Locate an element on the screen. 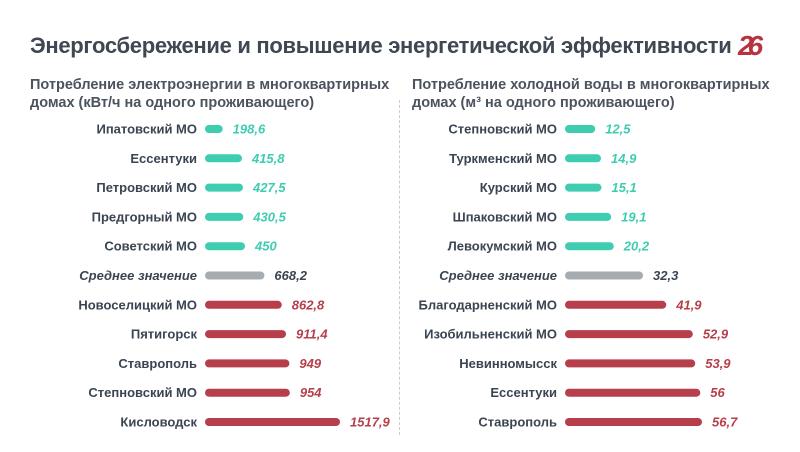  value-label: 427,5 is located at coordinates (269, 187).